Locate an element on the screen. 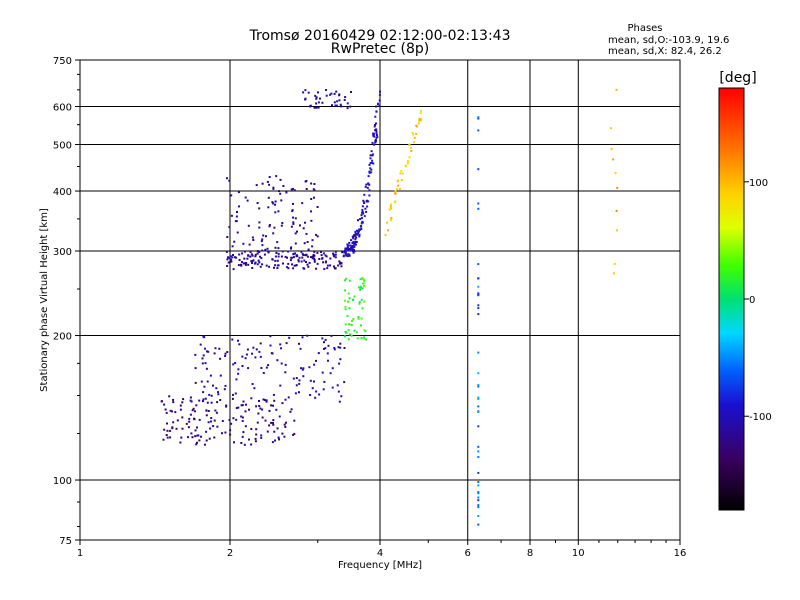 The image size is (800, 600). y-tick-label: 75 is located at coordinates (65, 541).